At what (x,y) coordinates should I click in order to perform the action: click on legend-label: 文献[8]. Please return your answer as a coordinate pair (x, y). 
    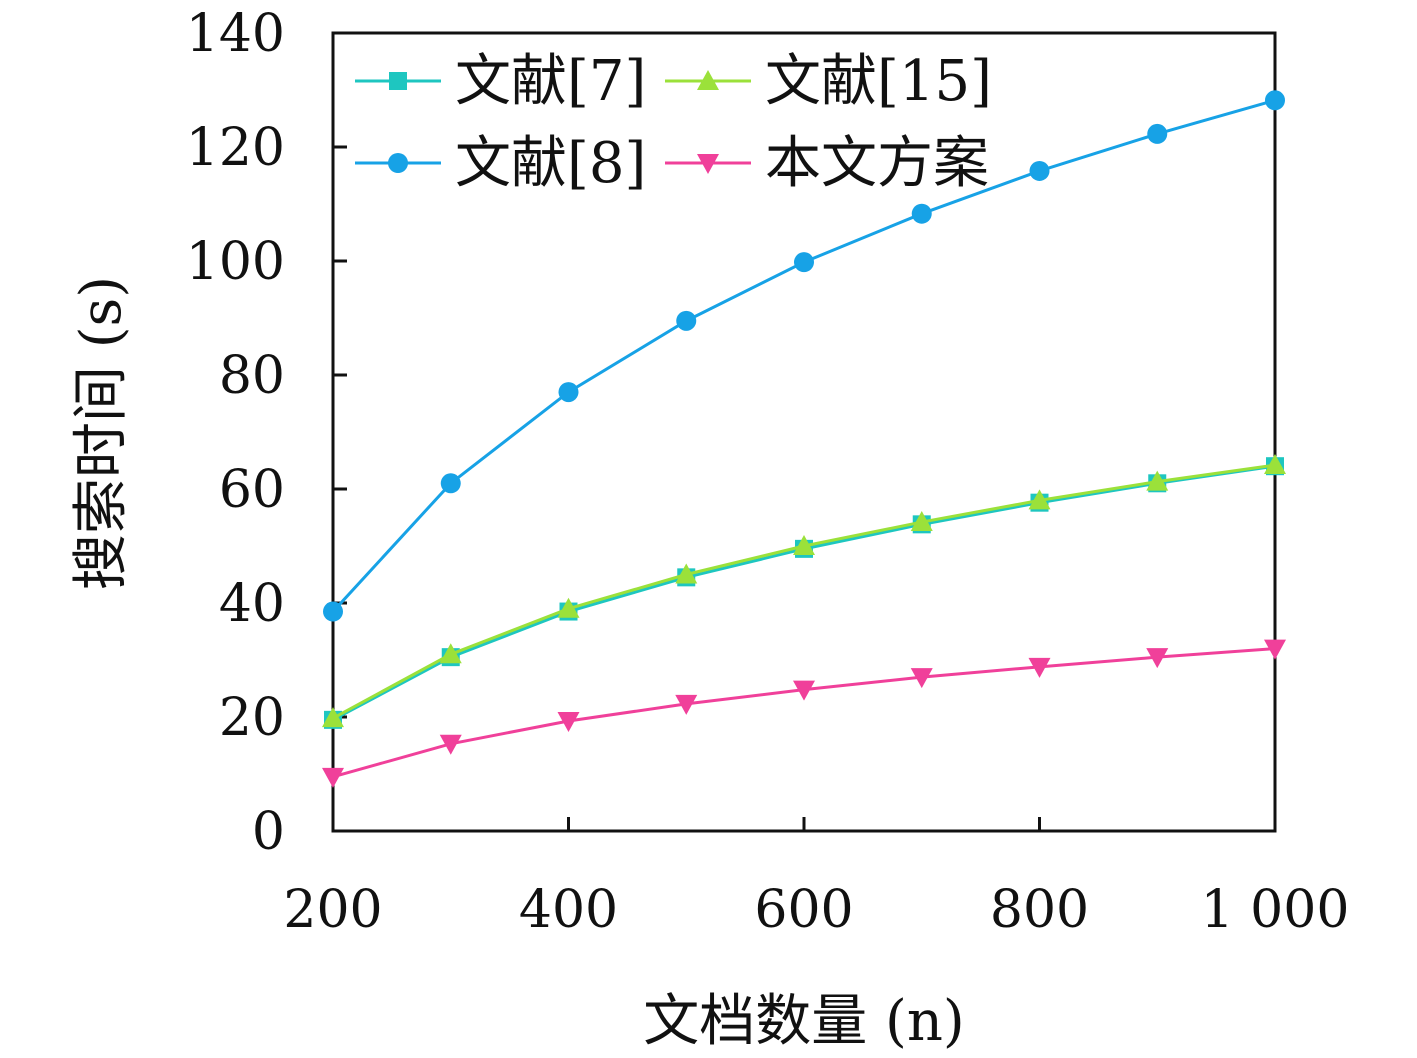
    Looking at the image, I should click on (550, 163).